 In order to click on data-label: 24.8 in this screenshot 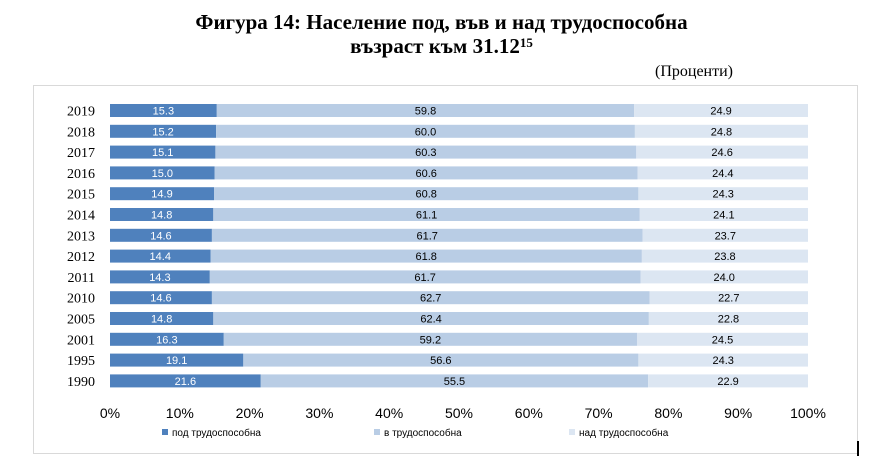, I will do `click(721, 132)`.